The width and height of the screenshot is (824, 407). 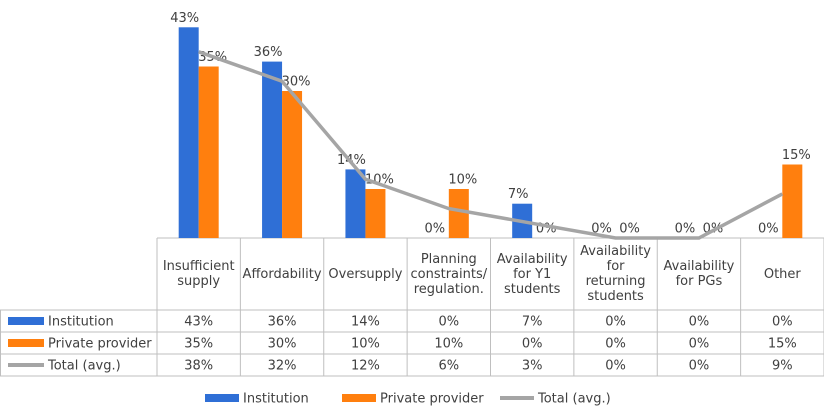 What do you see at coordinates (449, 366) in the screenshot?
I see `table-cell: 6%` at bounding box center [449, 366].